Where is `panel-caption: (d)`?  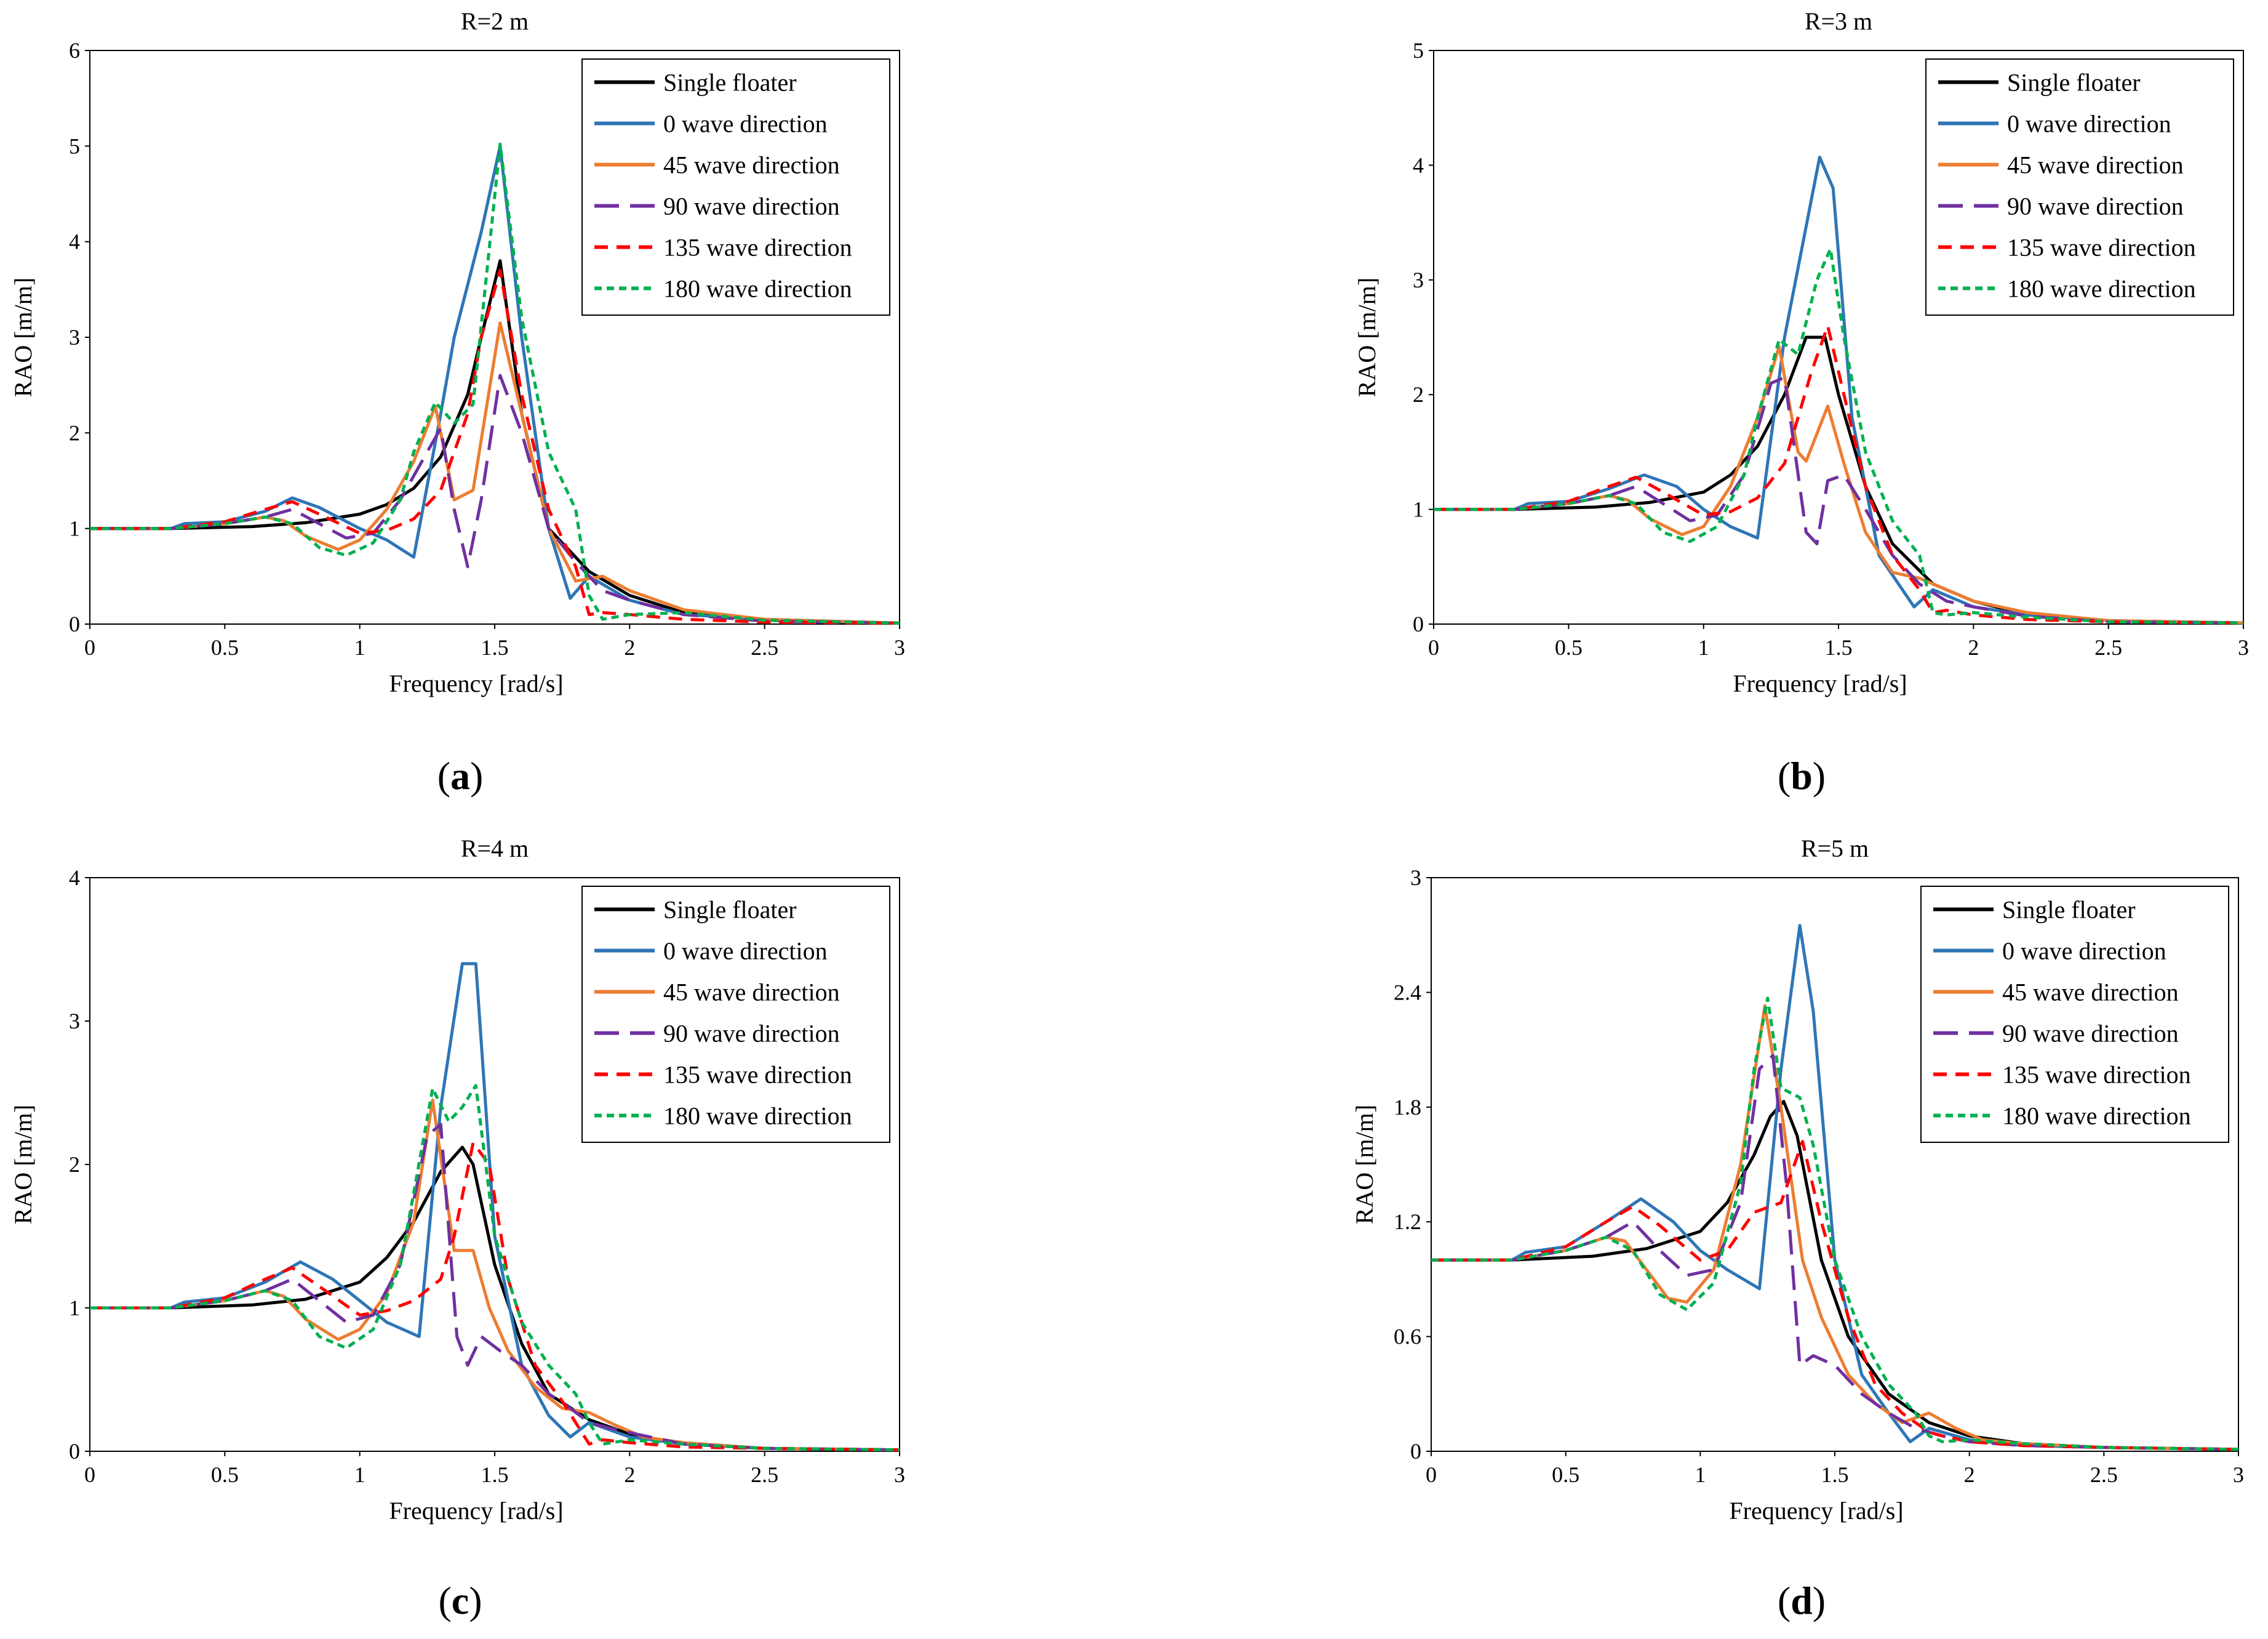 panel-caption: (d) is located at coordinates (1802, 1600).